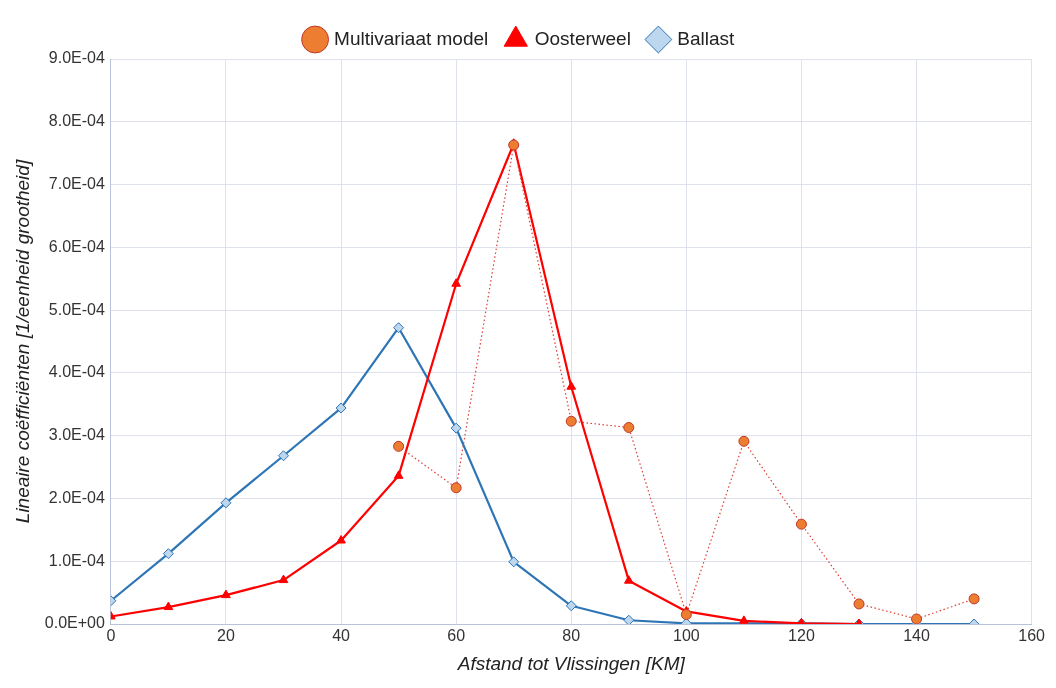 This screenshot has height=688, width=1056. Describe the element at coordinates (76, 497) in the screenshot. I see `y-tick-label: 2.0E-04` at that location.